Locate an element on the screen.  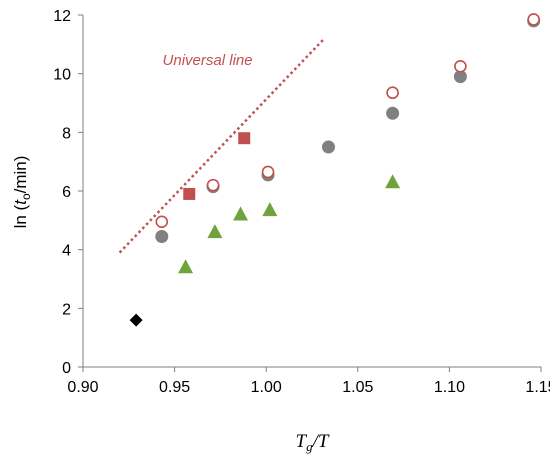
black-diamond-point is located at coordinates (136, 320).